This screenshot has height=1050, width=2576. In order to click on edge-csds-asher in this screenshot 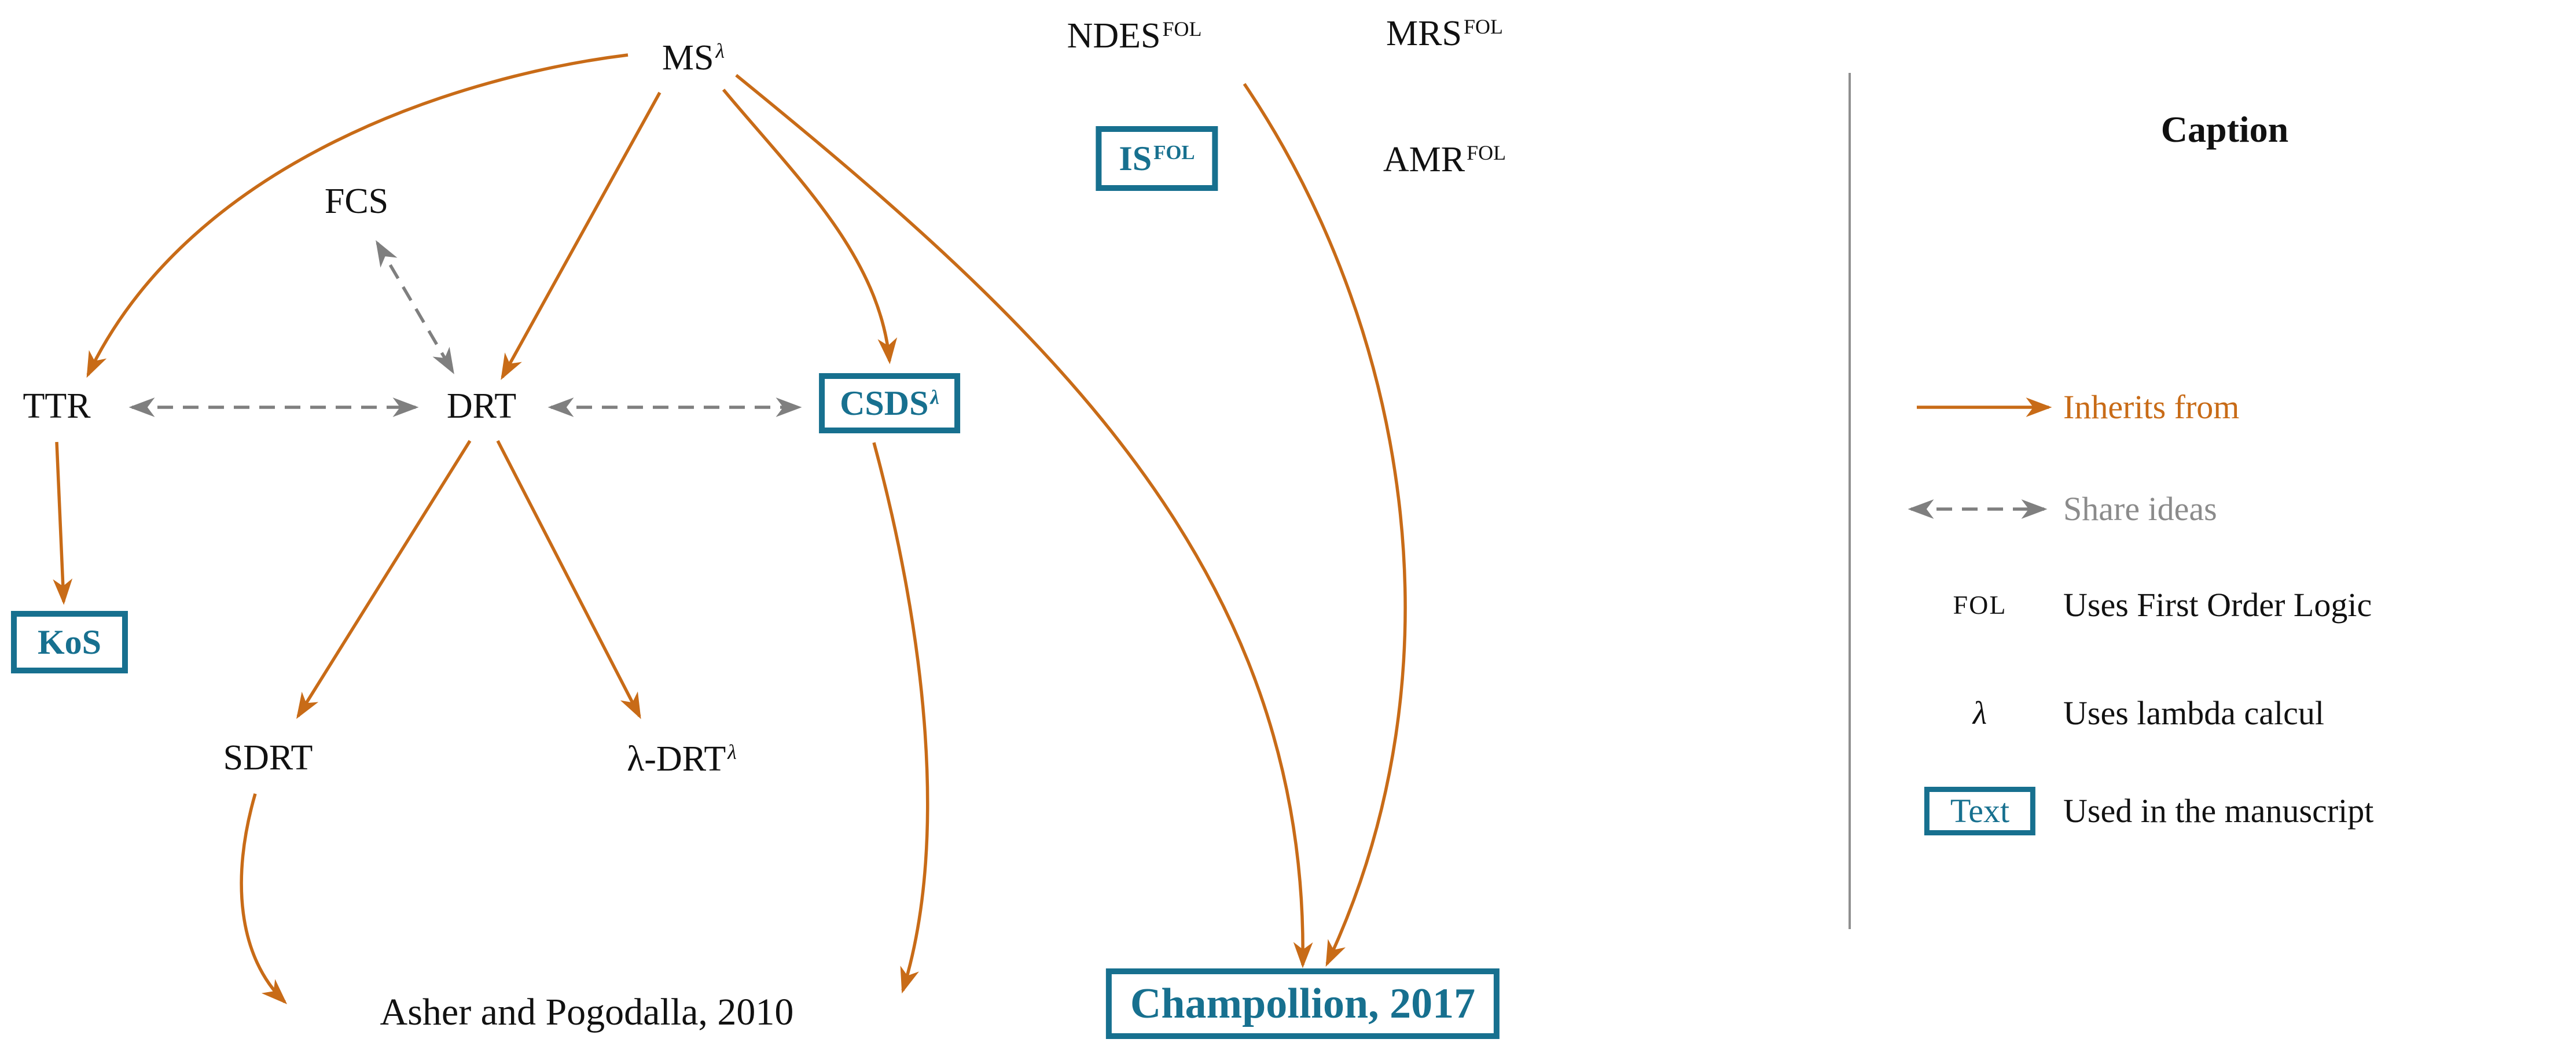, I will do `click(900, 718)`.